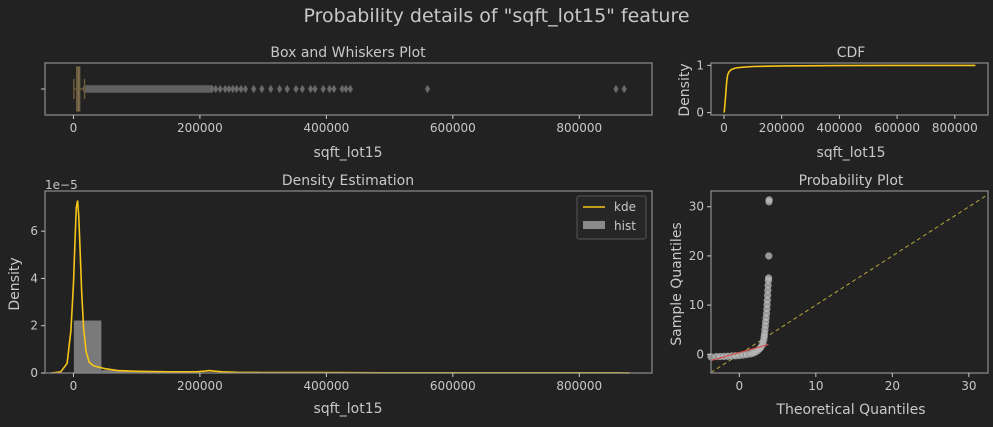 This screenshot has width=993, height=427. What do you see at coordinates (850, 410) in the screenshot?
I see `probability-plot-xlabel: Theoretical Quantiles` at bounding box center [850, 410].